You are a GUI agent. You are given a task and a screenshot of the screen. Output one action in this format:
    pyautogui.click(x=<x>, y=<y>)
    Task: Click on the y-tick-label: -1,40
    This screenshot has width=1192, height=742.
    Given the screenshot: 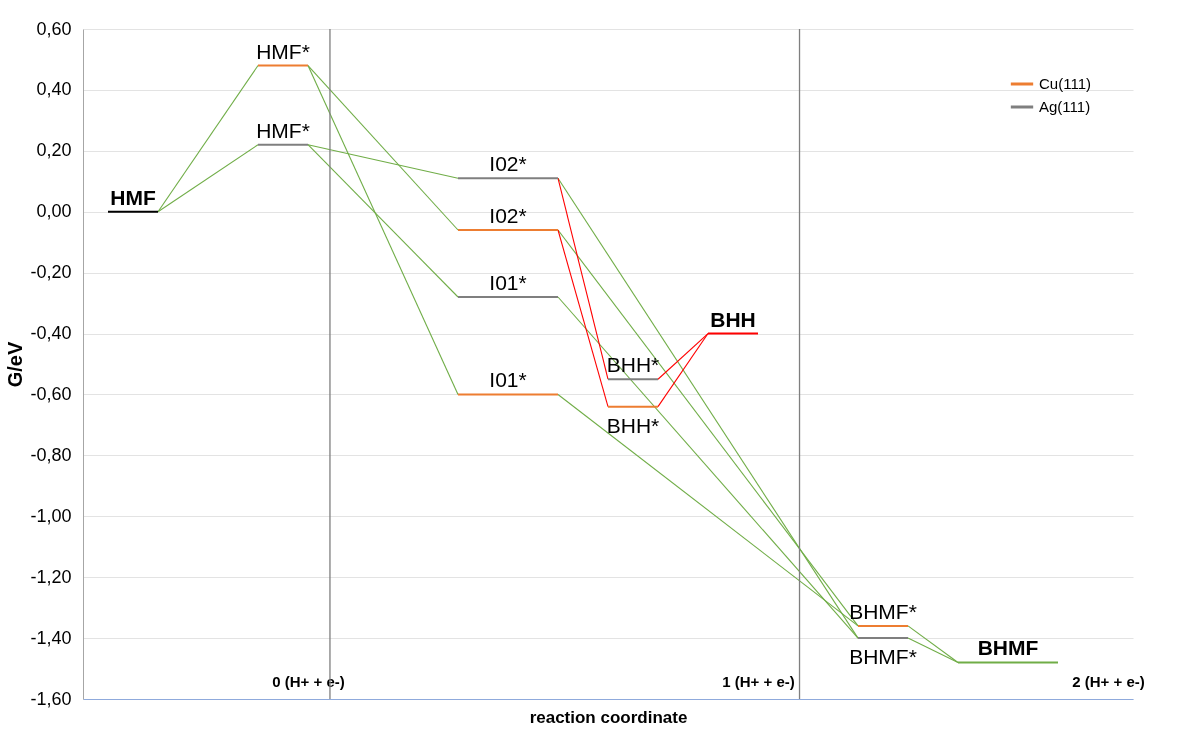 What is the action you would take?
    pyautogui.click(x=51, y=637)
    